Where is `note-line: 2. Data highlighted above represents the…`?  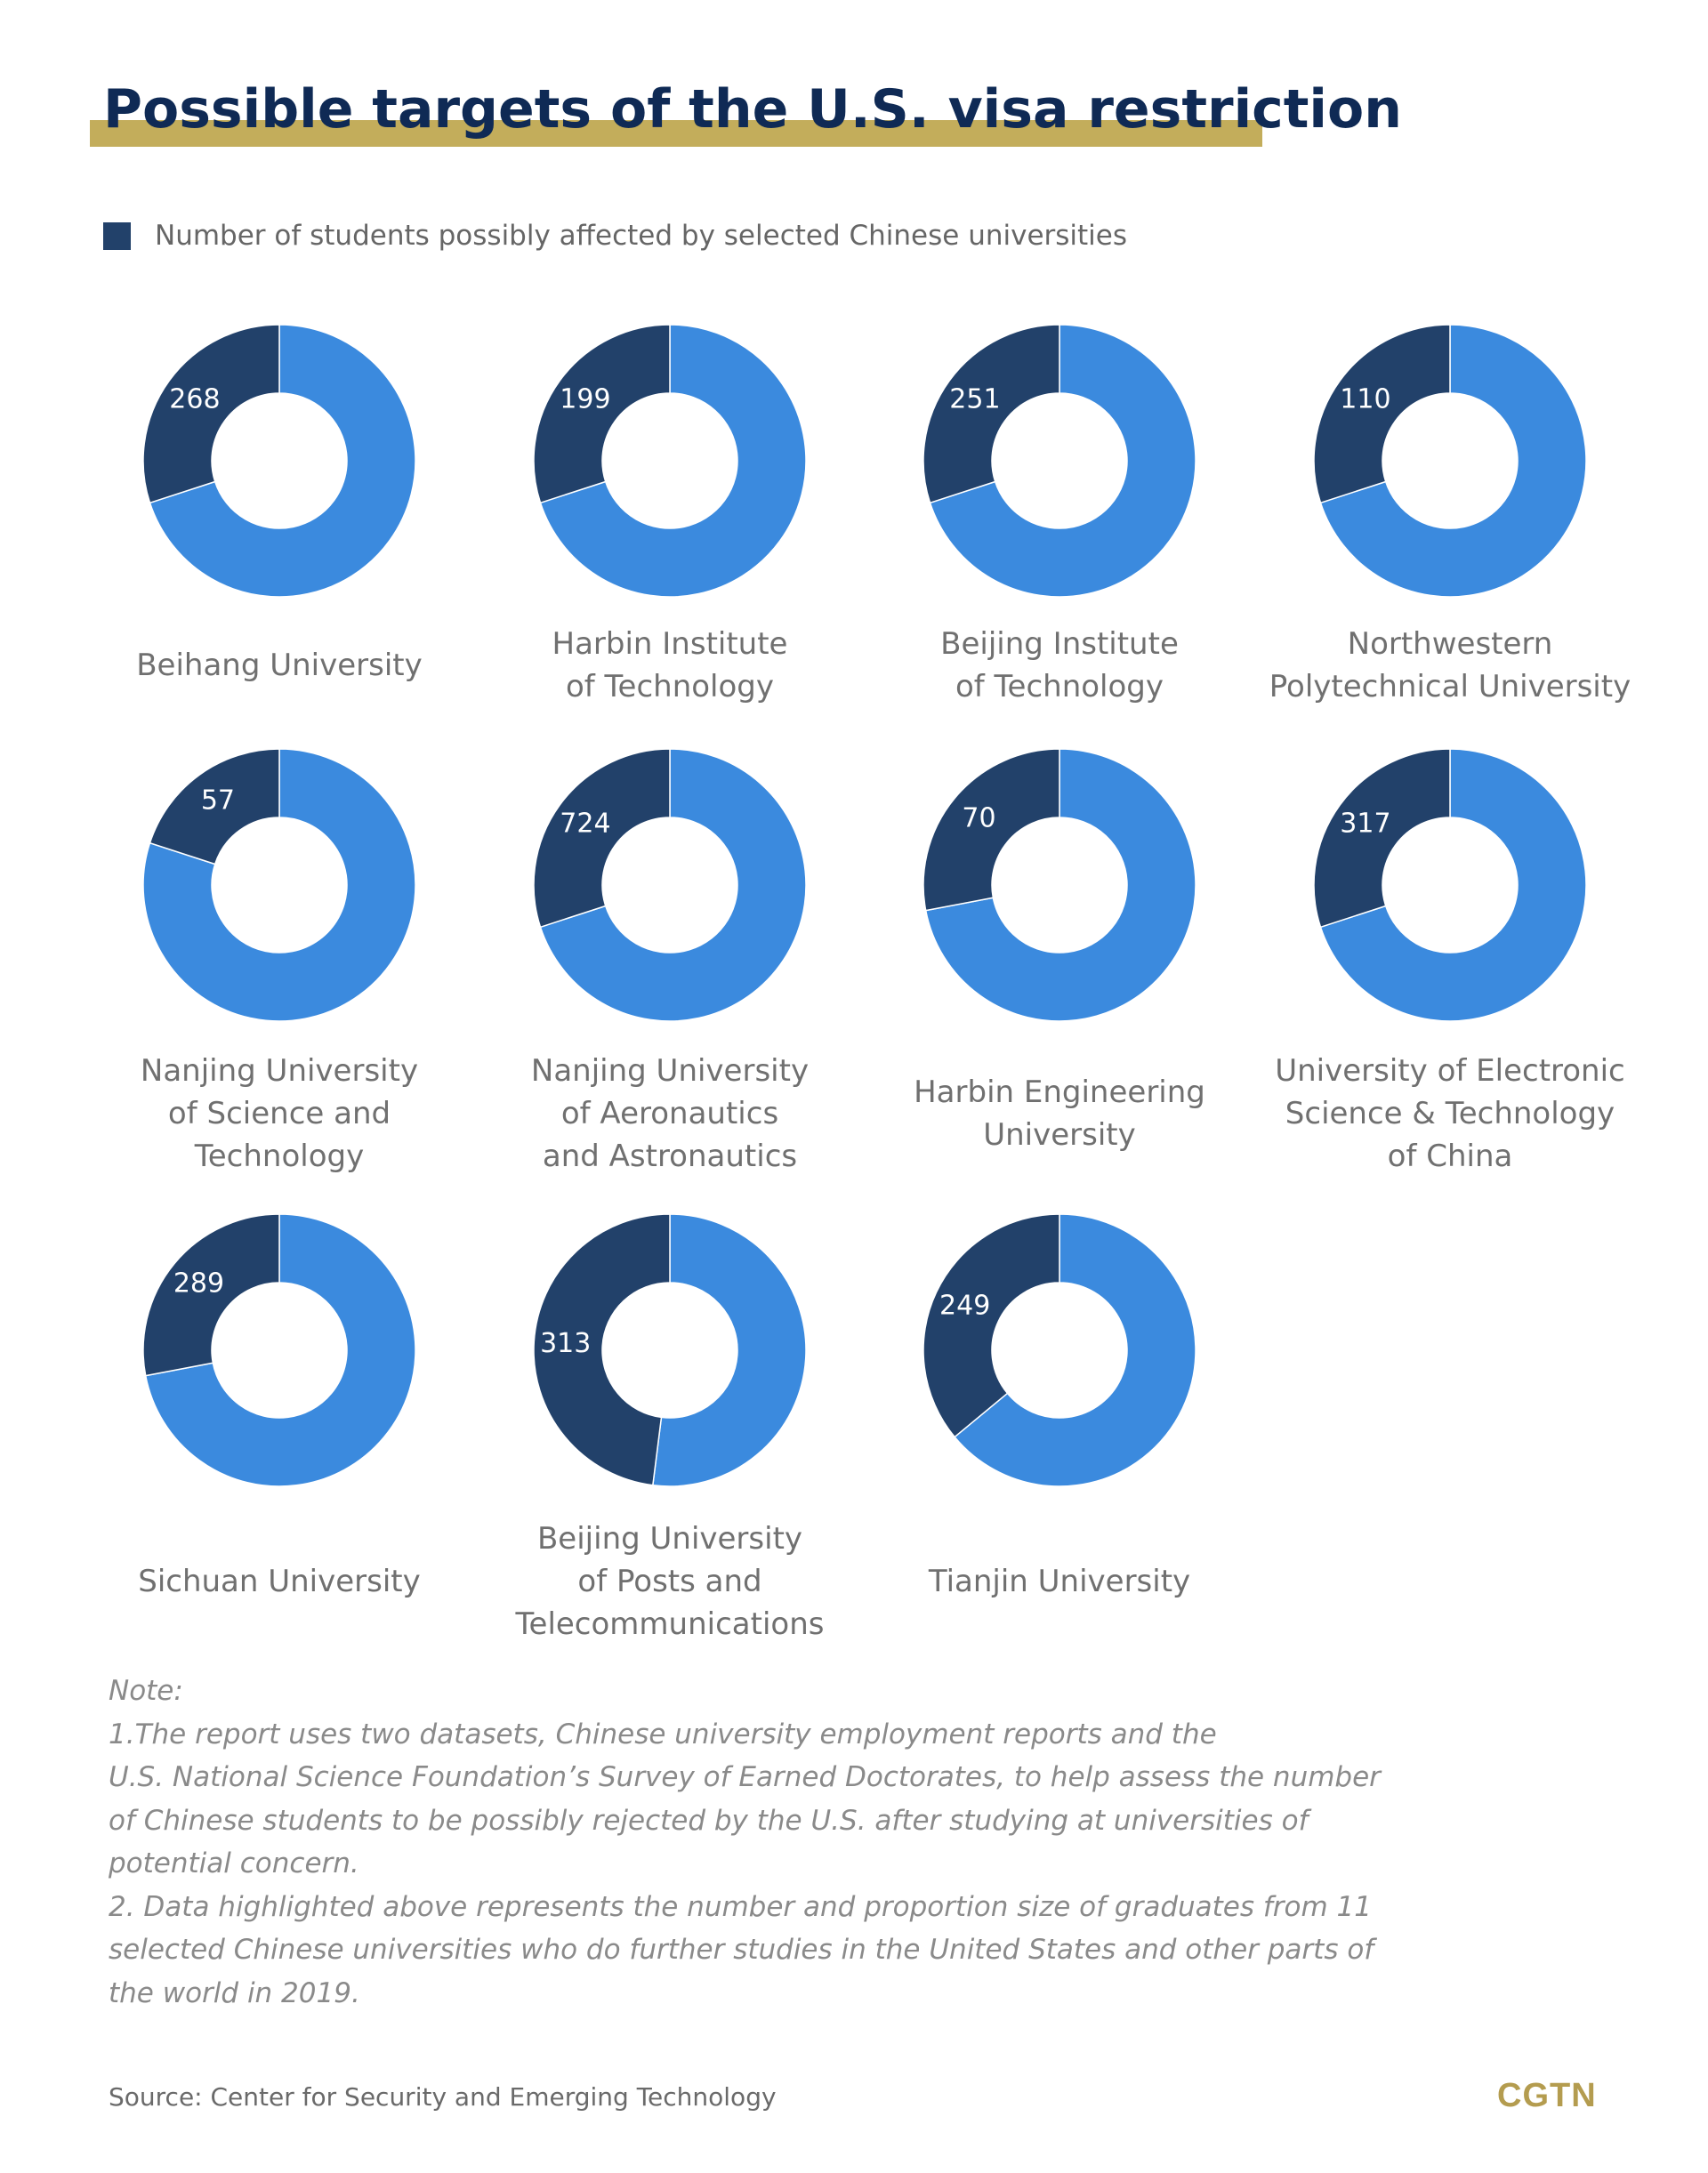 note-line: 2. Data highlighted above represents the… is located at coordinates (741, 1907).